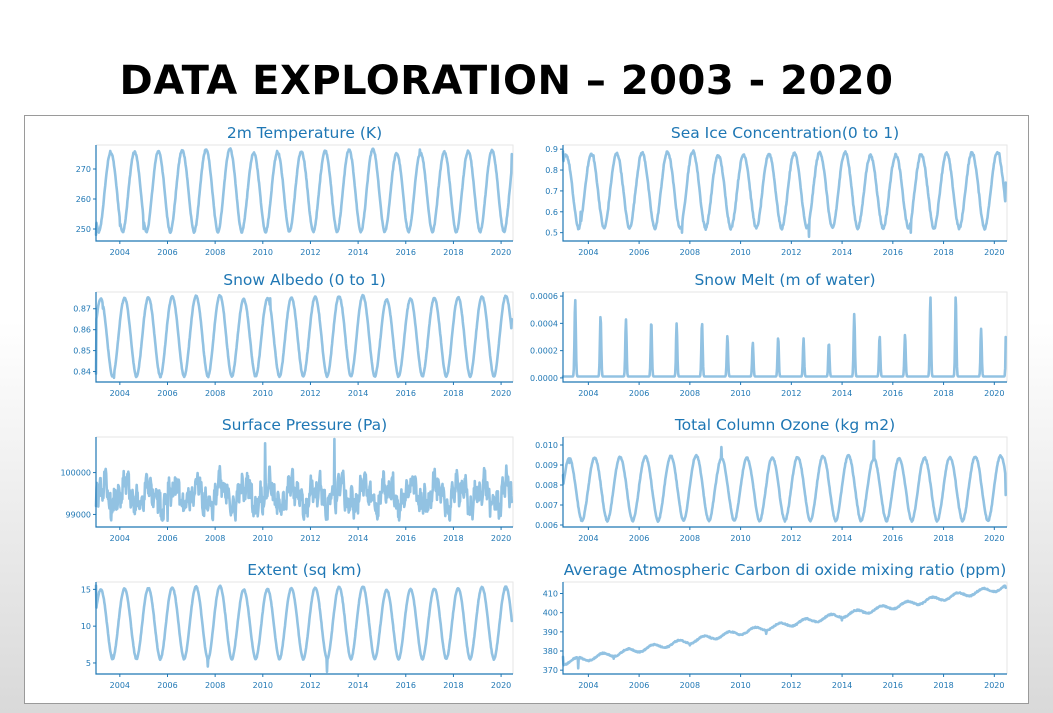 The height and width of the screenshot is (713, 1053). Describe the element at coordinates (550, 632) in the screenshot. I see `y-tick-label: 390` at that location.